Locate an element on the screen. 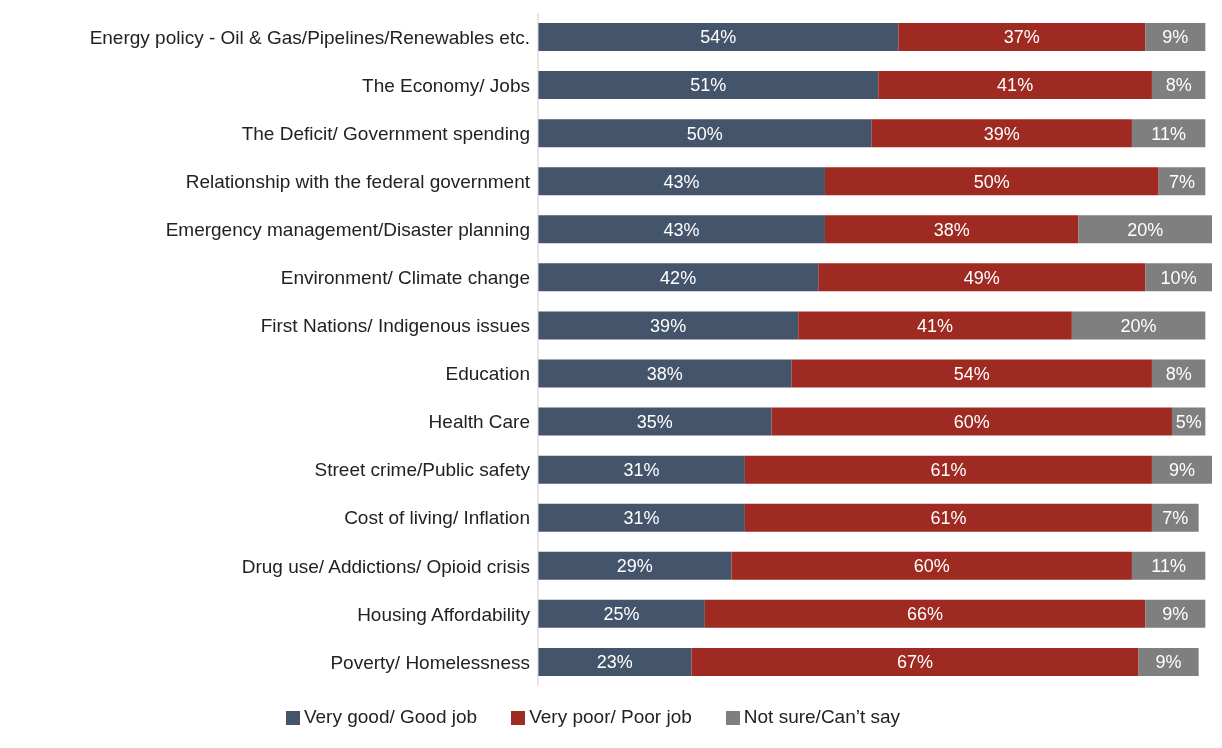 The width and height of the screenshot is (1222, 748). data-label: 29% is located at coordinates (634, 566).